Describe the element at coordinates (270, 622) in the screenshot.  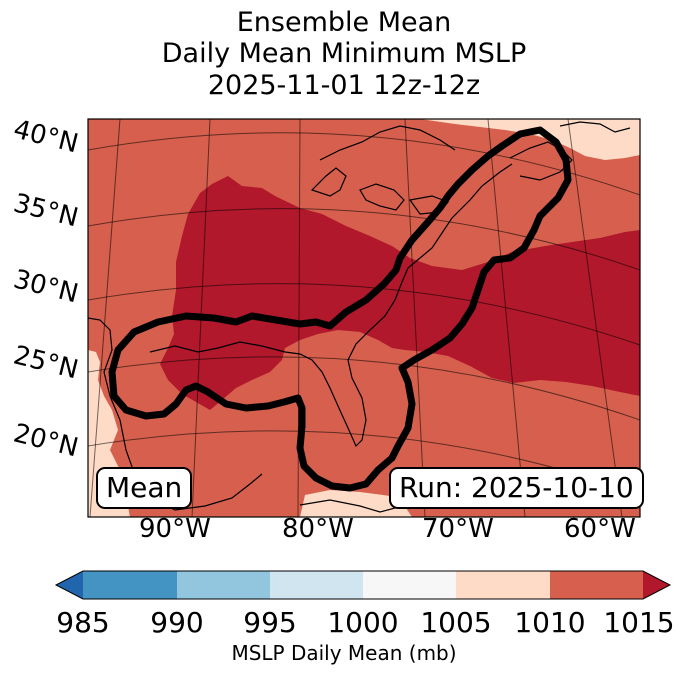
I see `colorbar-tick-995: 995` at that location.